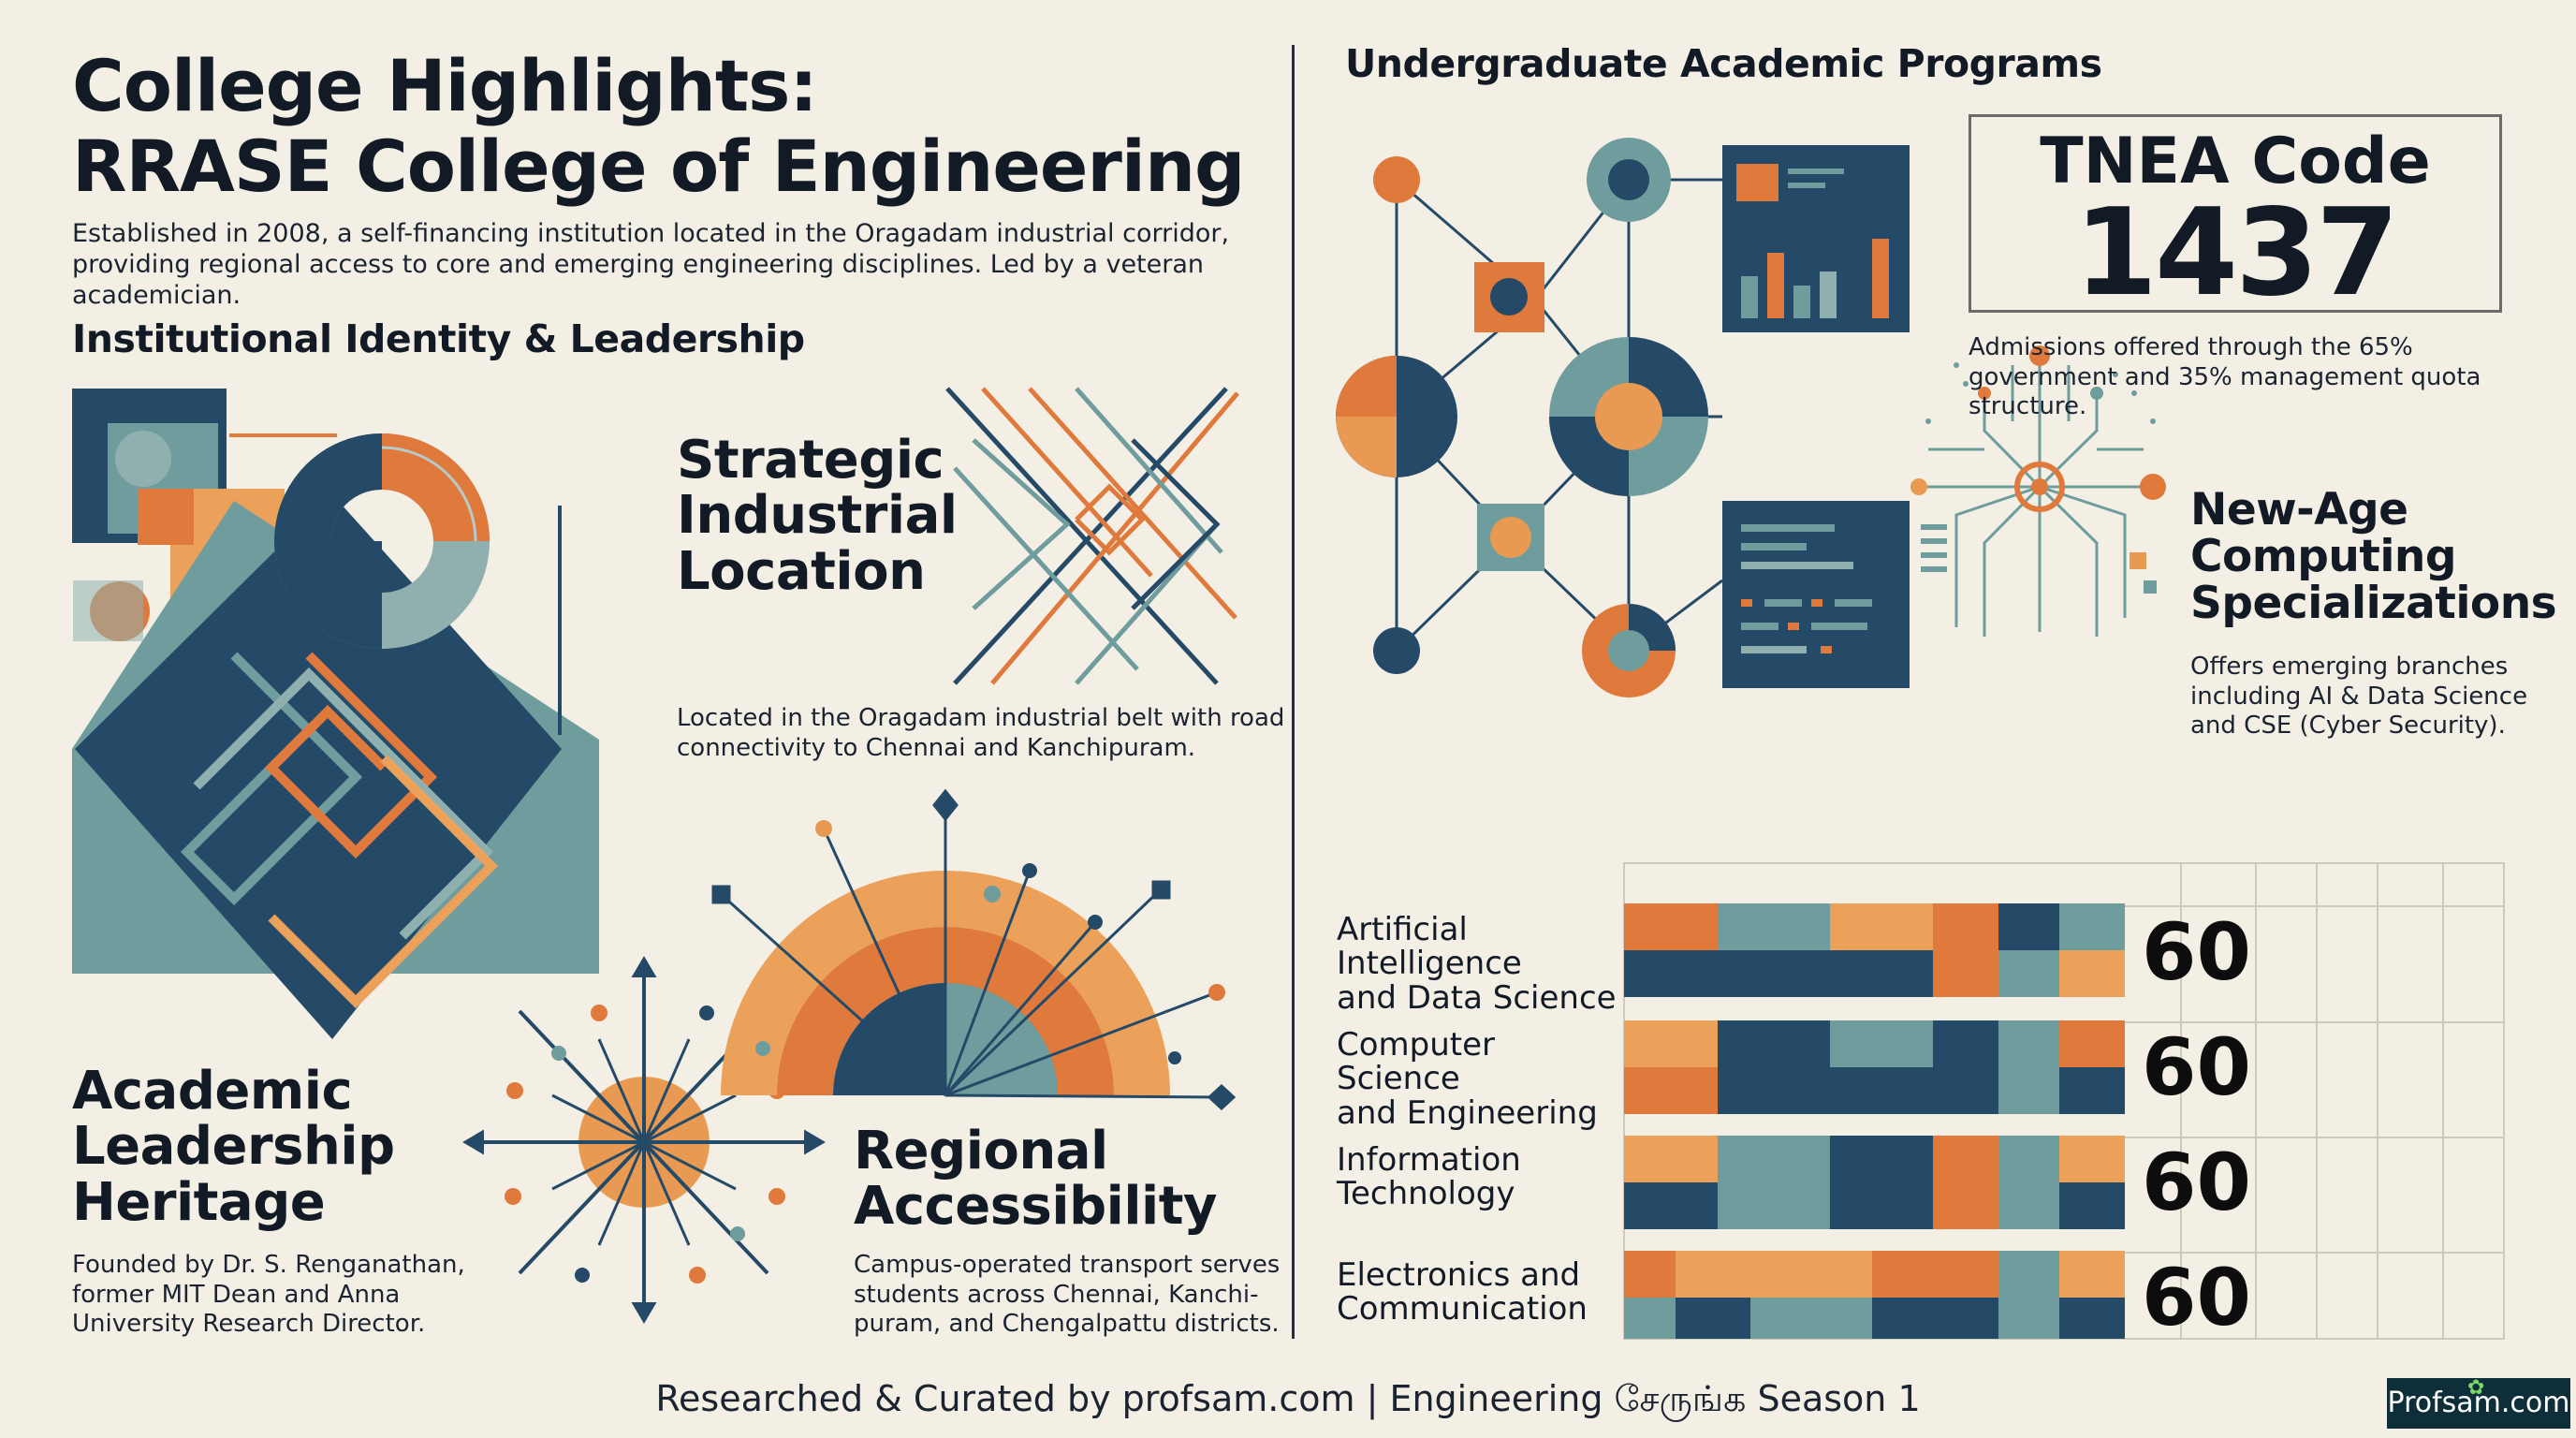 The height and width of the screenshot is (1438, 2576). Describe the element at coordinates (1874, 1067) in the screenshot. I see `program-bar-cse` at that location.